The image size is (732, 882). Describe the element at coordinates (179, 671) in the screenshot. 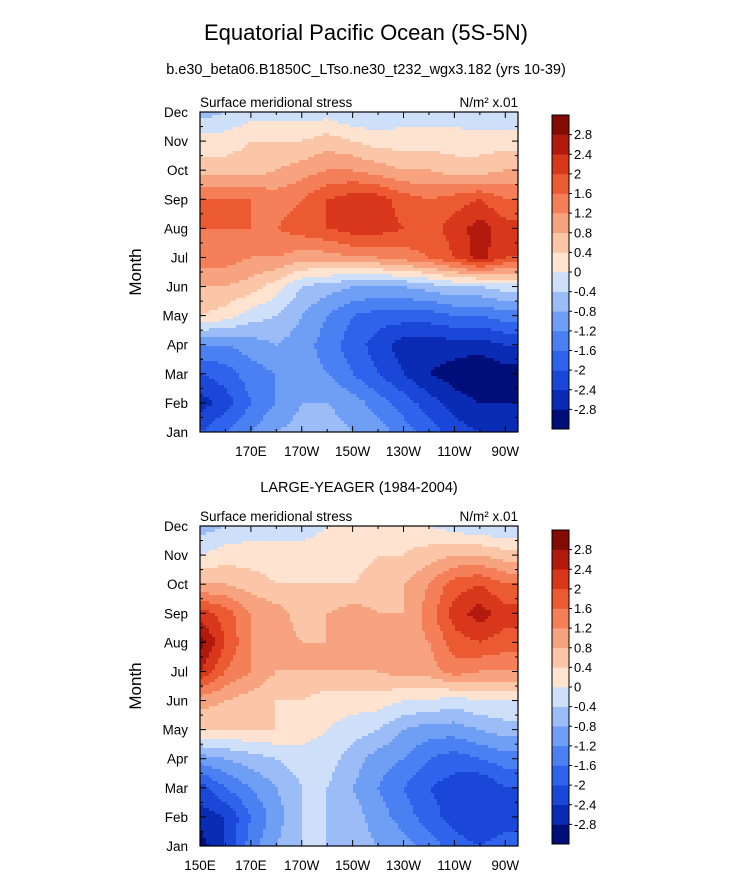

I see `y-tick-label-jul-2: Jul` at that location.